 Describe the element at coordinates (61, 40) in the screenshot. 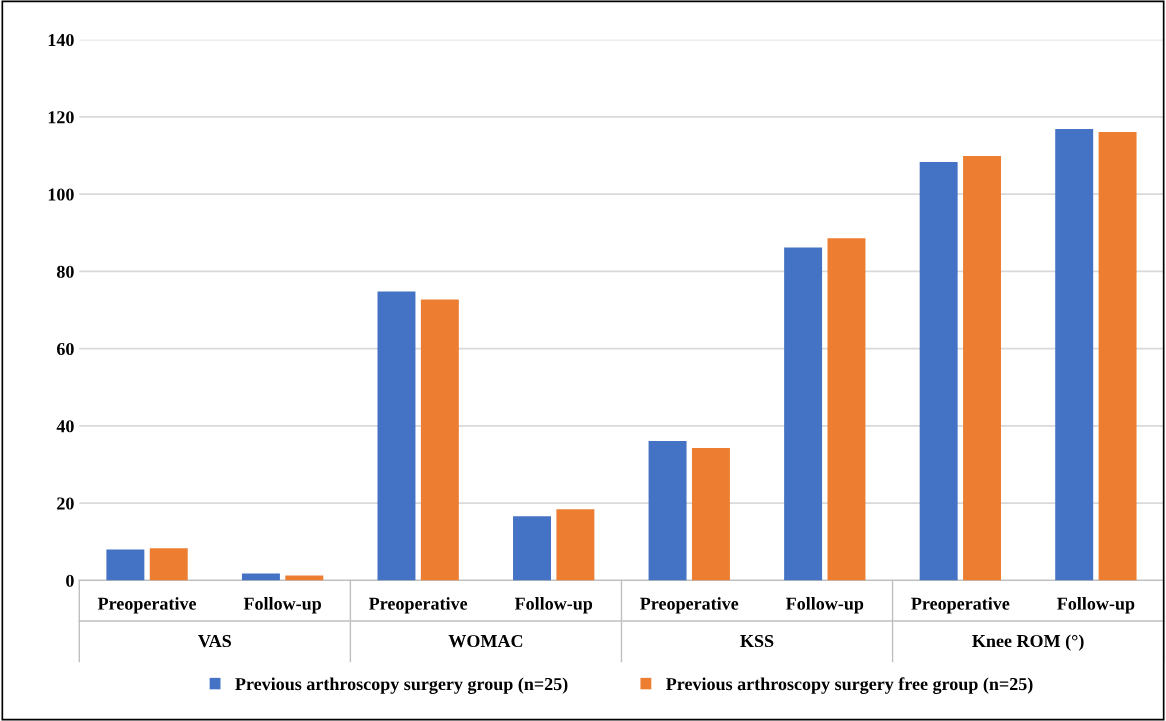

I see `y-tick-label: 140` at that location.